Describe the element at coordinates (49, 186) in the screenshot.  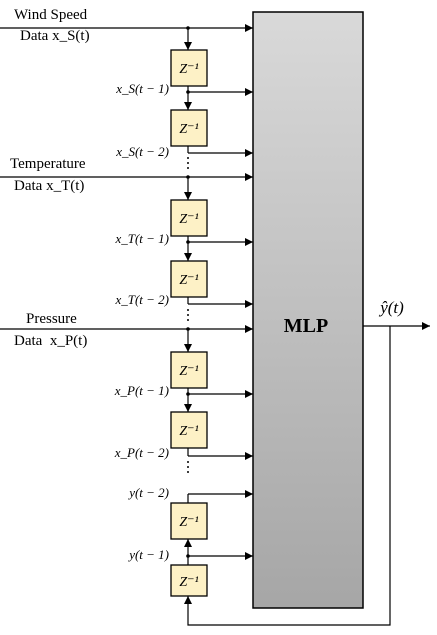
I see `temp-input-label-2: Data x_T(t)` at that location.